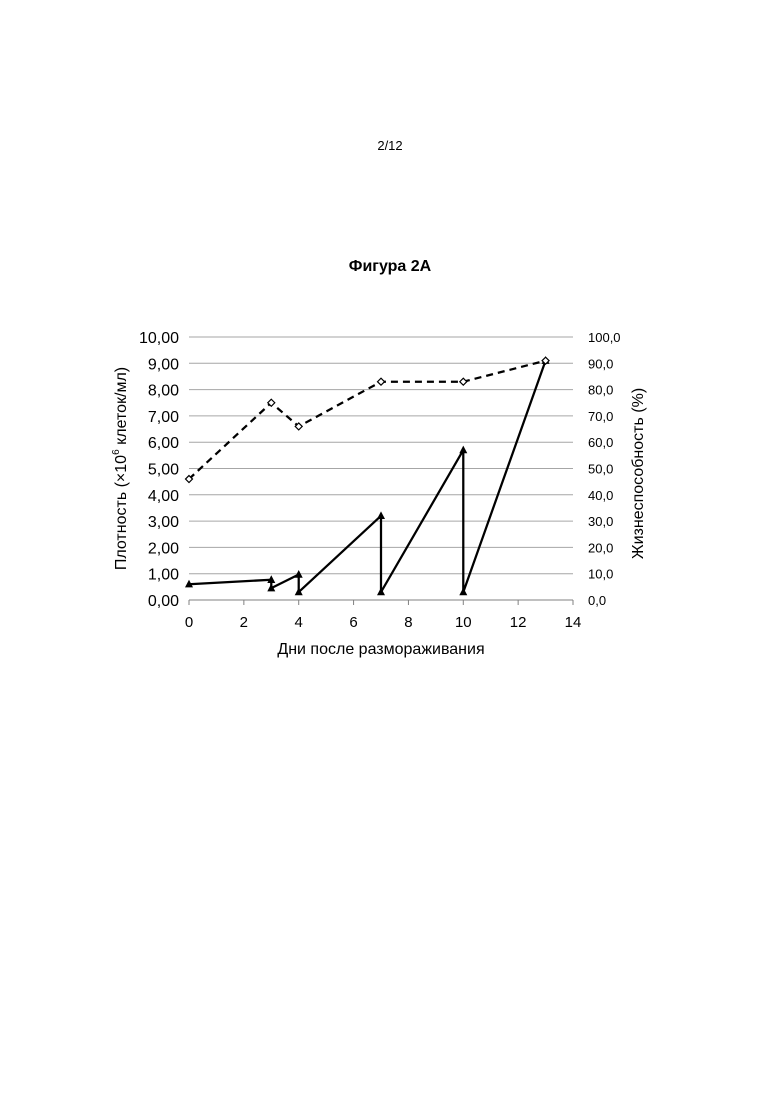 This screenshot has height=1103, width=780. I want to click on left-axis-label: Плотность (×106 клеток/мл), so click(120, 468).